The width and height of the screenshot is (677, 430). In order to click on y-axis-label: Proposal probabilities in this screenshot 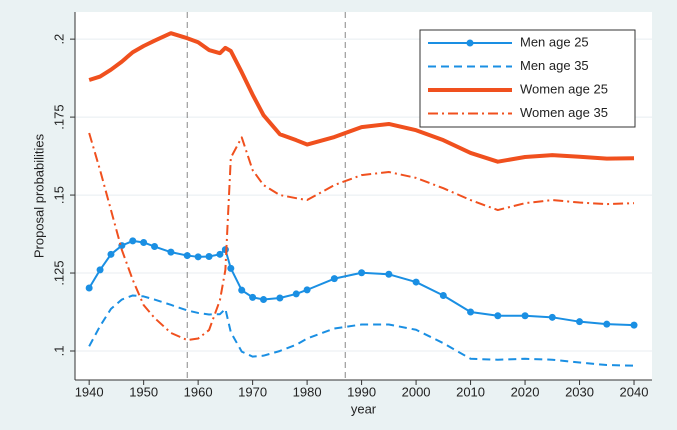, I will do `click(38, 195)`.